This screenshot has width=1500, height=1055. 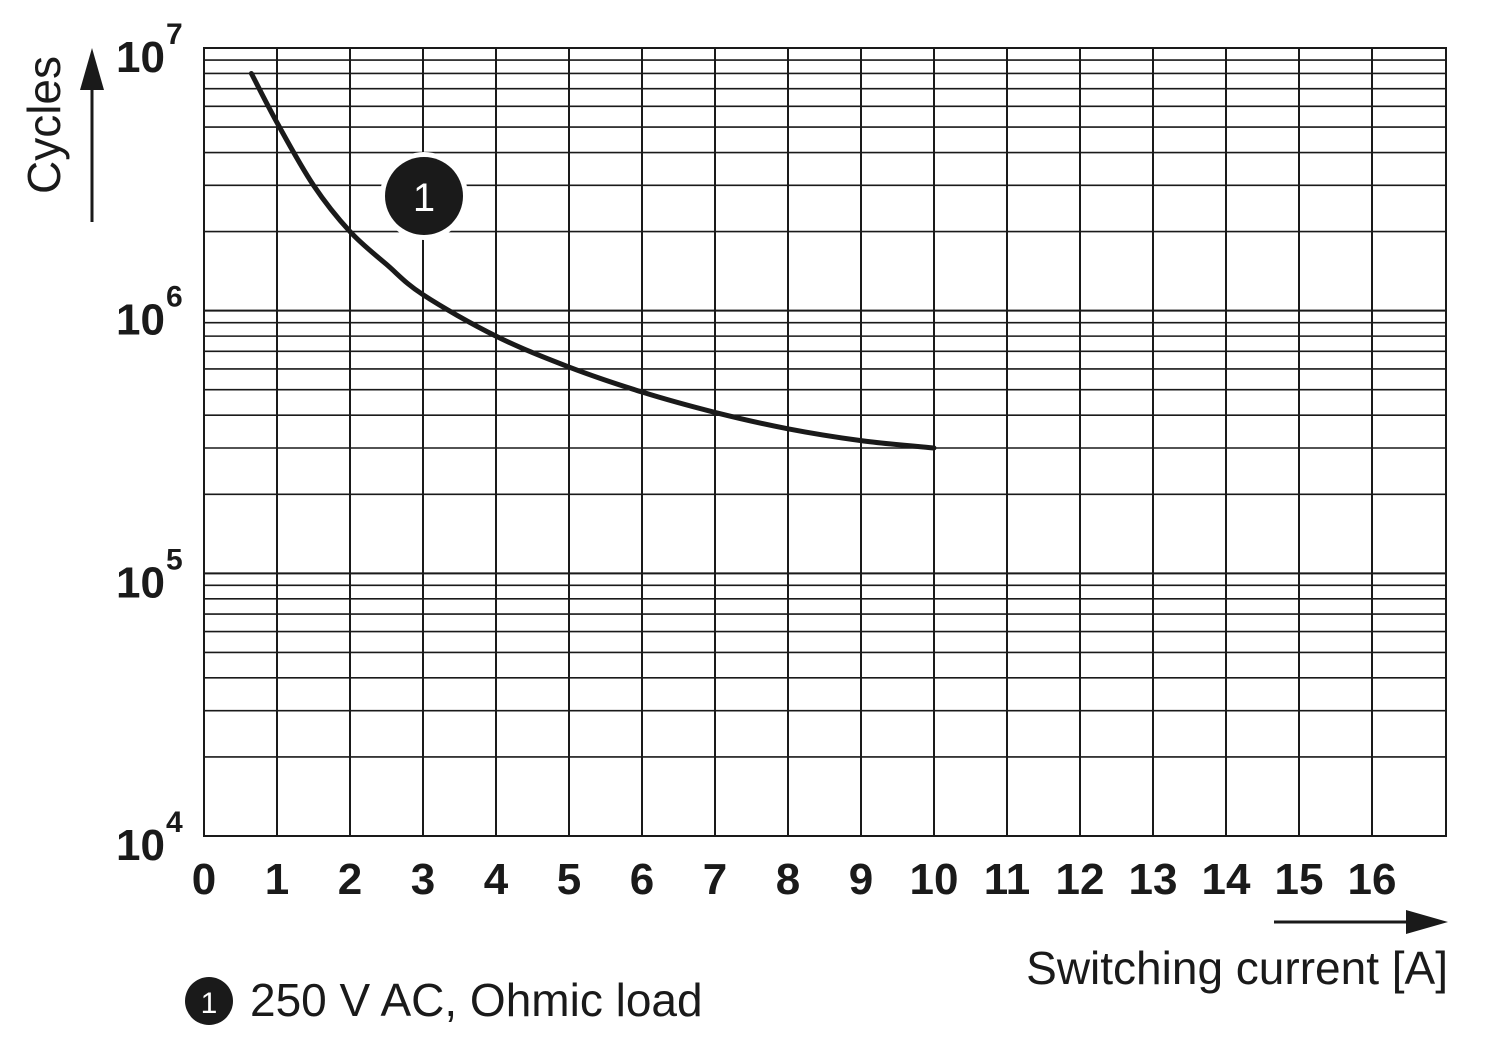 I want to click on x-tick-label: 4, so click(x=496, y=879).